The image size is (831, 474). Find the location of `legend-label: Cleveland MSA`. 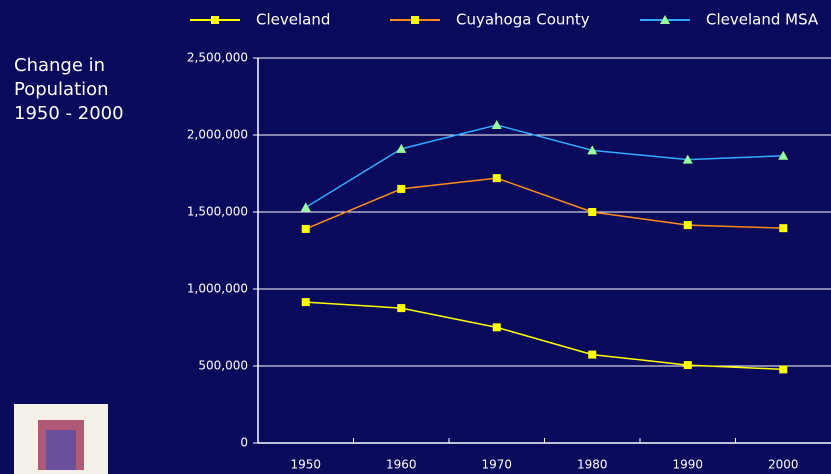

legend-label: Cleveland MSA is located at coordinates (762, 20).